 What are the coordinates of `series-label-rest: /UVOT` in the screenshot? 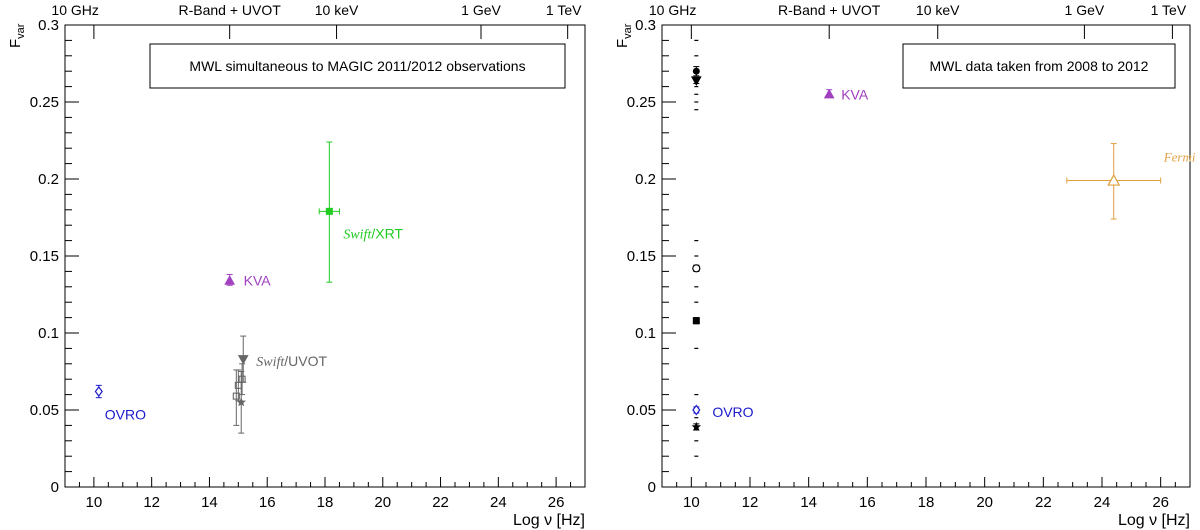 It's located at (305, 361).